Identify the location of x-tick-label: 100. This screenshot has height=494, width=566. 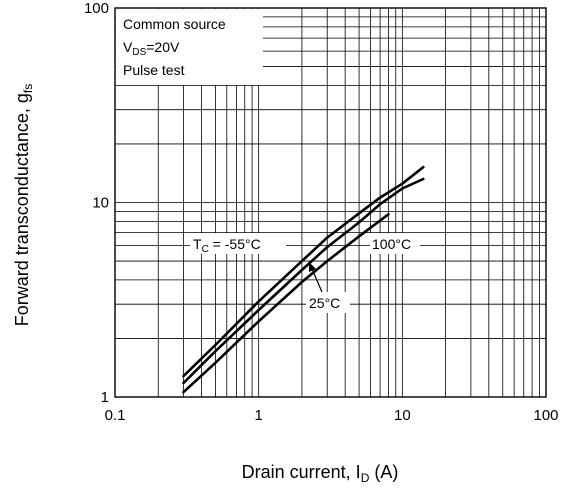
(545, 415).